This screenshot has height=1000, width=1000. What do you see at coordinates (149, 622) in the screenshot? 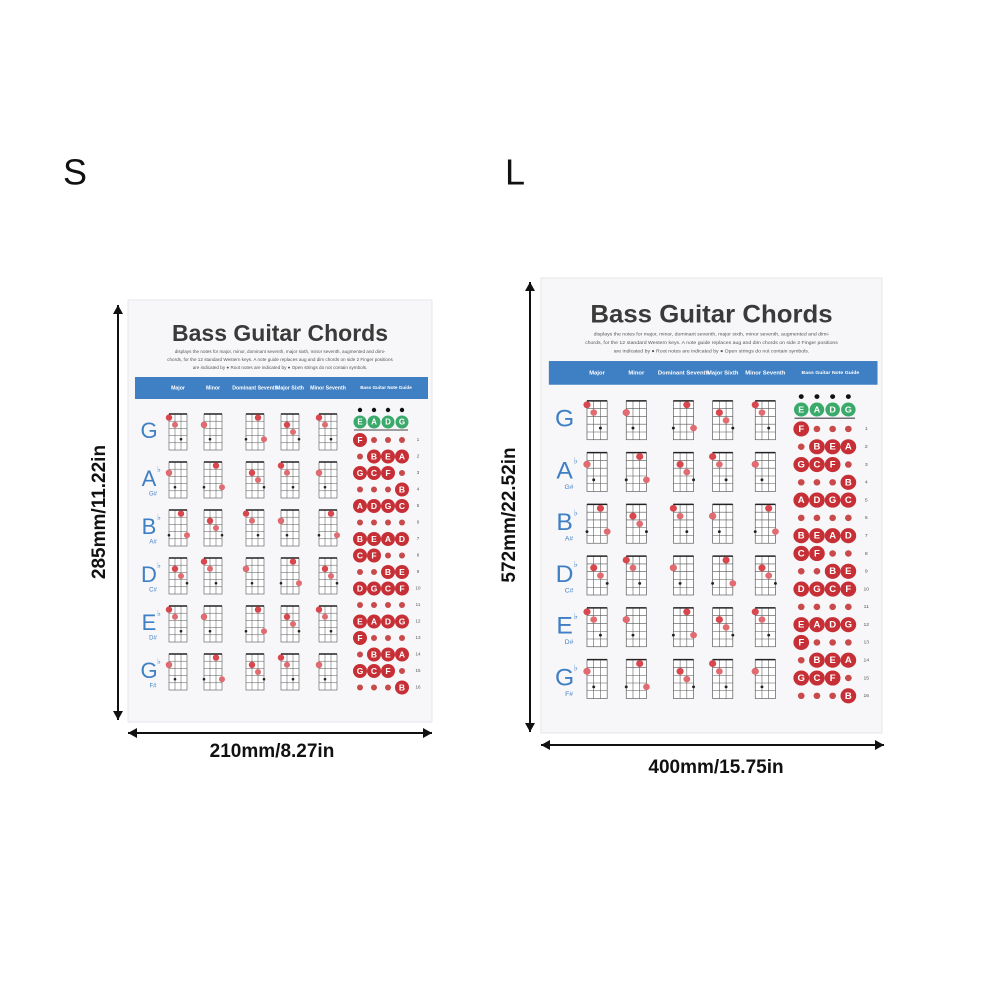
I see `key-letter: E` at bounding box center [149, 622].